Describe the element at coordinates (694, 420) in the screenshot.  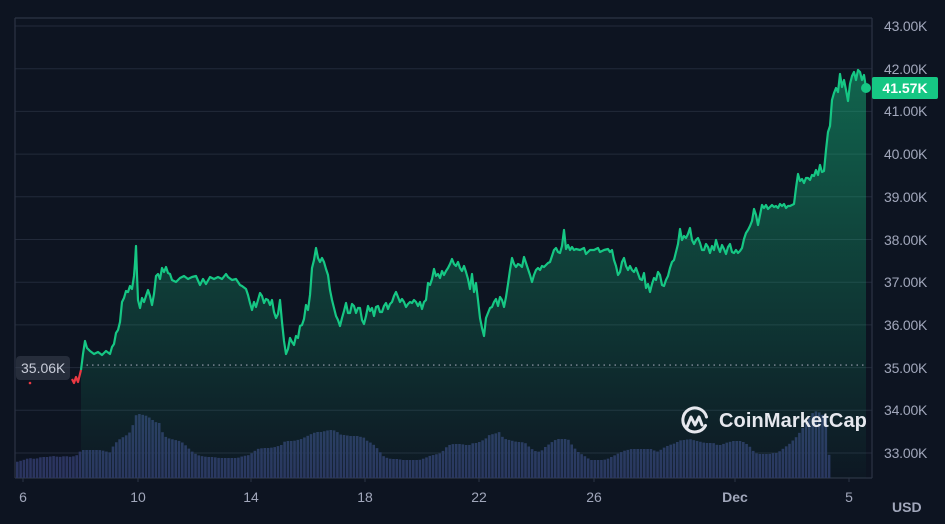
I see `coinmarketcap-logo-icon` at that location.